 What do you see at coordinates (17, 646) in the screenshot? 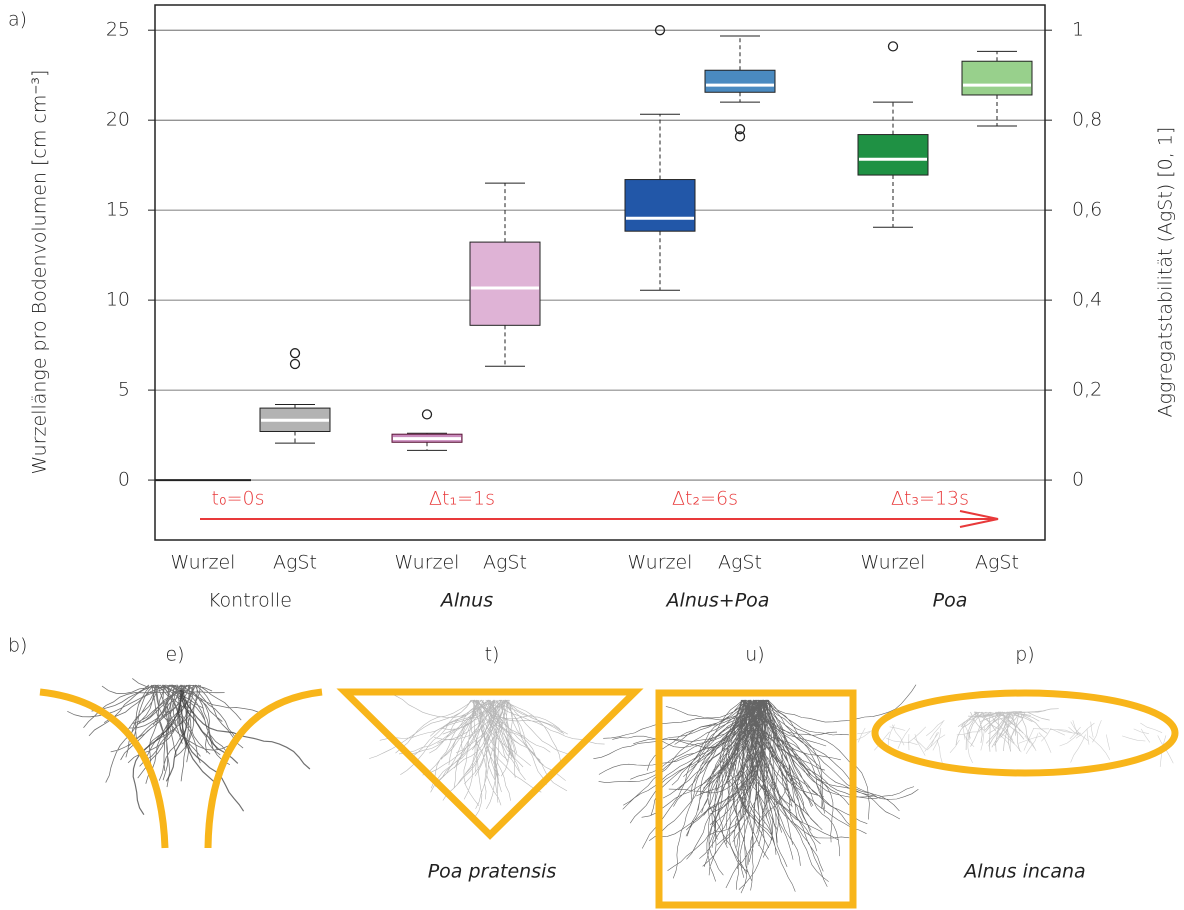
I see `panel-label: b)` at bounding box center [17, 646].